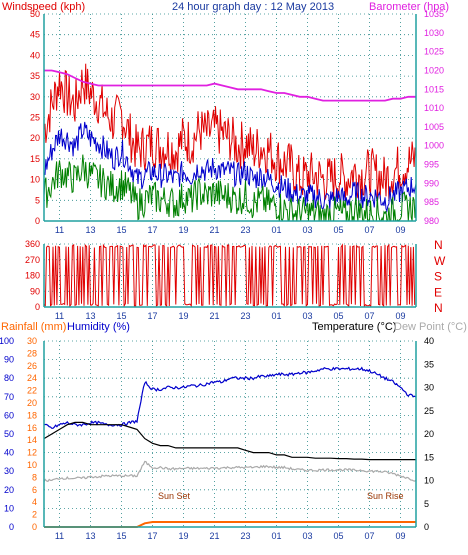 Image resolution: width=468 pixels, height=555 pixels. I want to click on rain-y-tick-label: 24, so click(32, 378).